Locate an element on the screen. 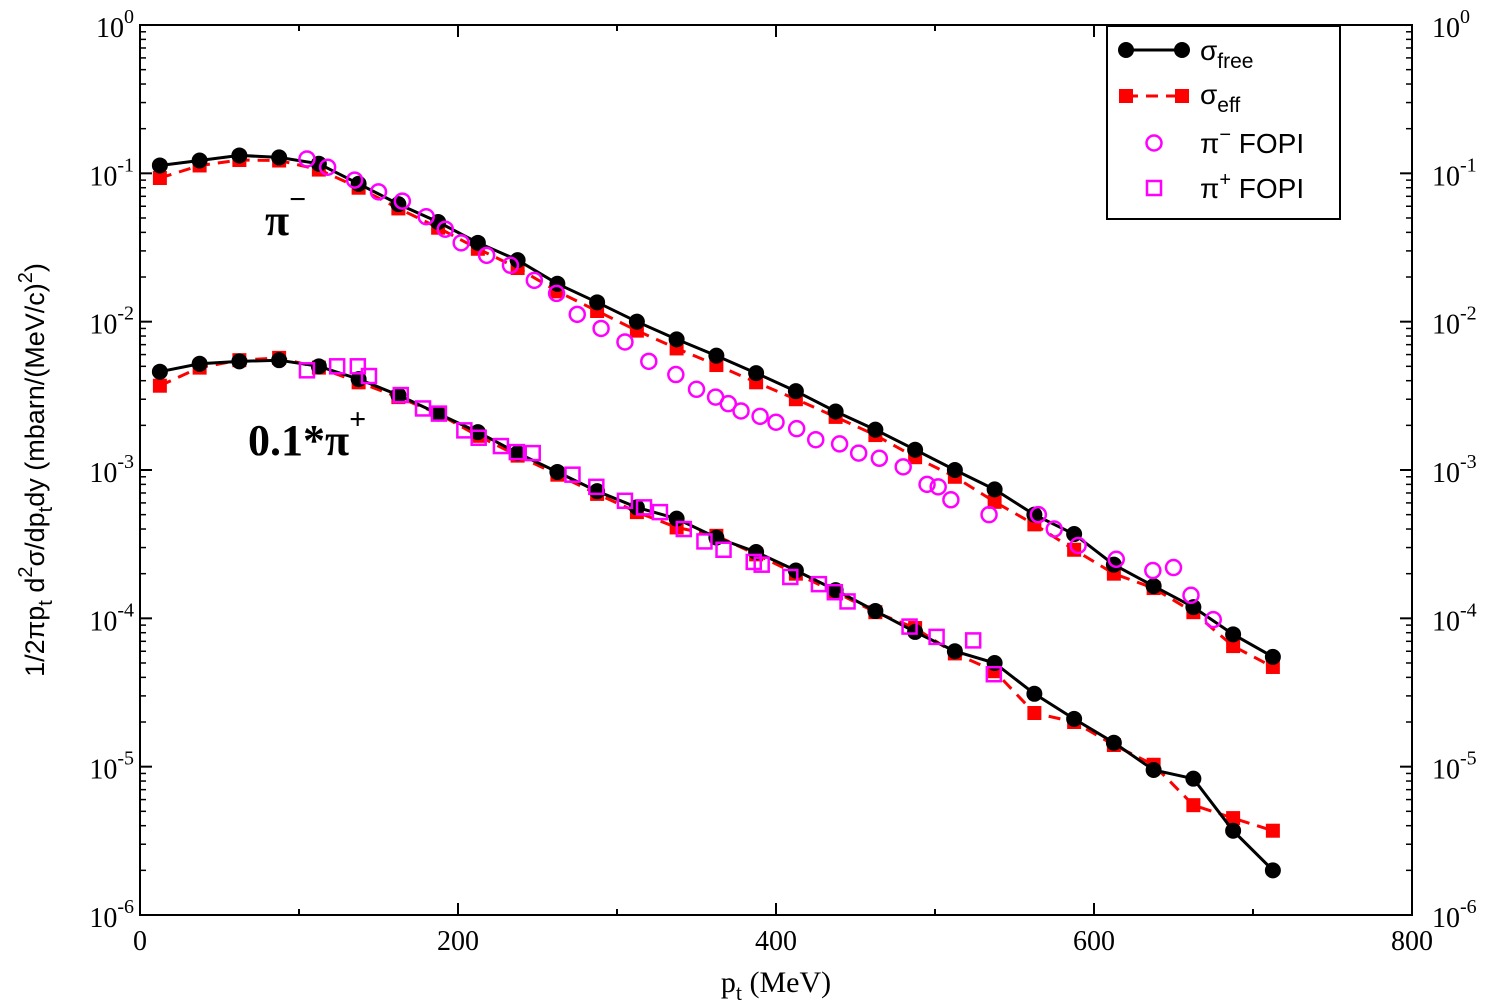 This screenshot has height=1008, width=1485. y-tick-label-left: 10⁻³ is located at coordinates (111, 470).